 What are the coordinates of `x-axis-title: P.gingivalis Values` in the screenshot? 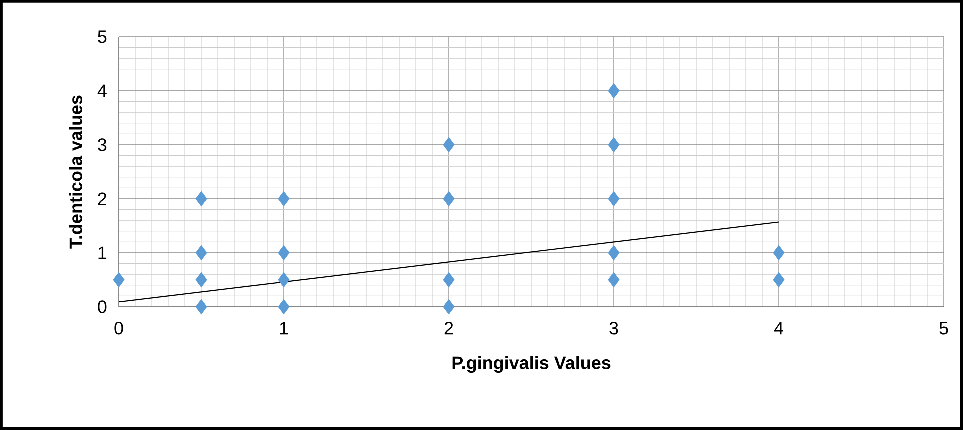 It's located at (531, 365).